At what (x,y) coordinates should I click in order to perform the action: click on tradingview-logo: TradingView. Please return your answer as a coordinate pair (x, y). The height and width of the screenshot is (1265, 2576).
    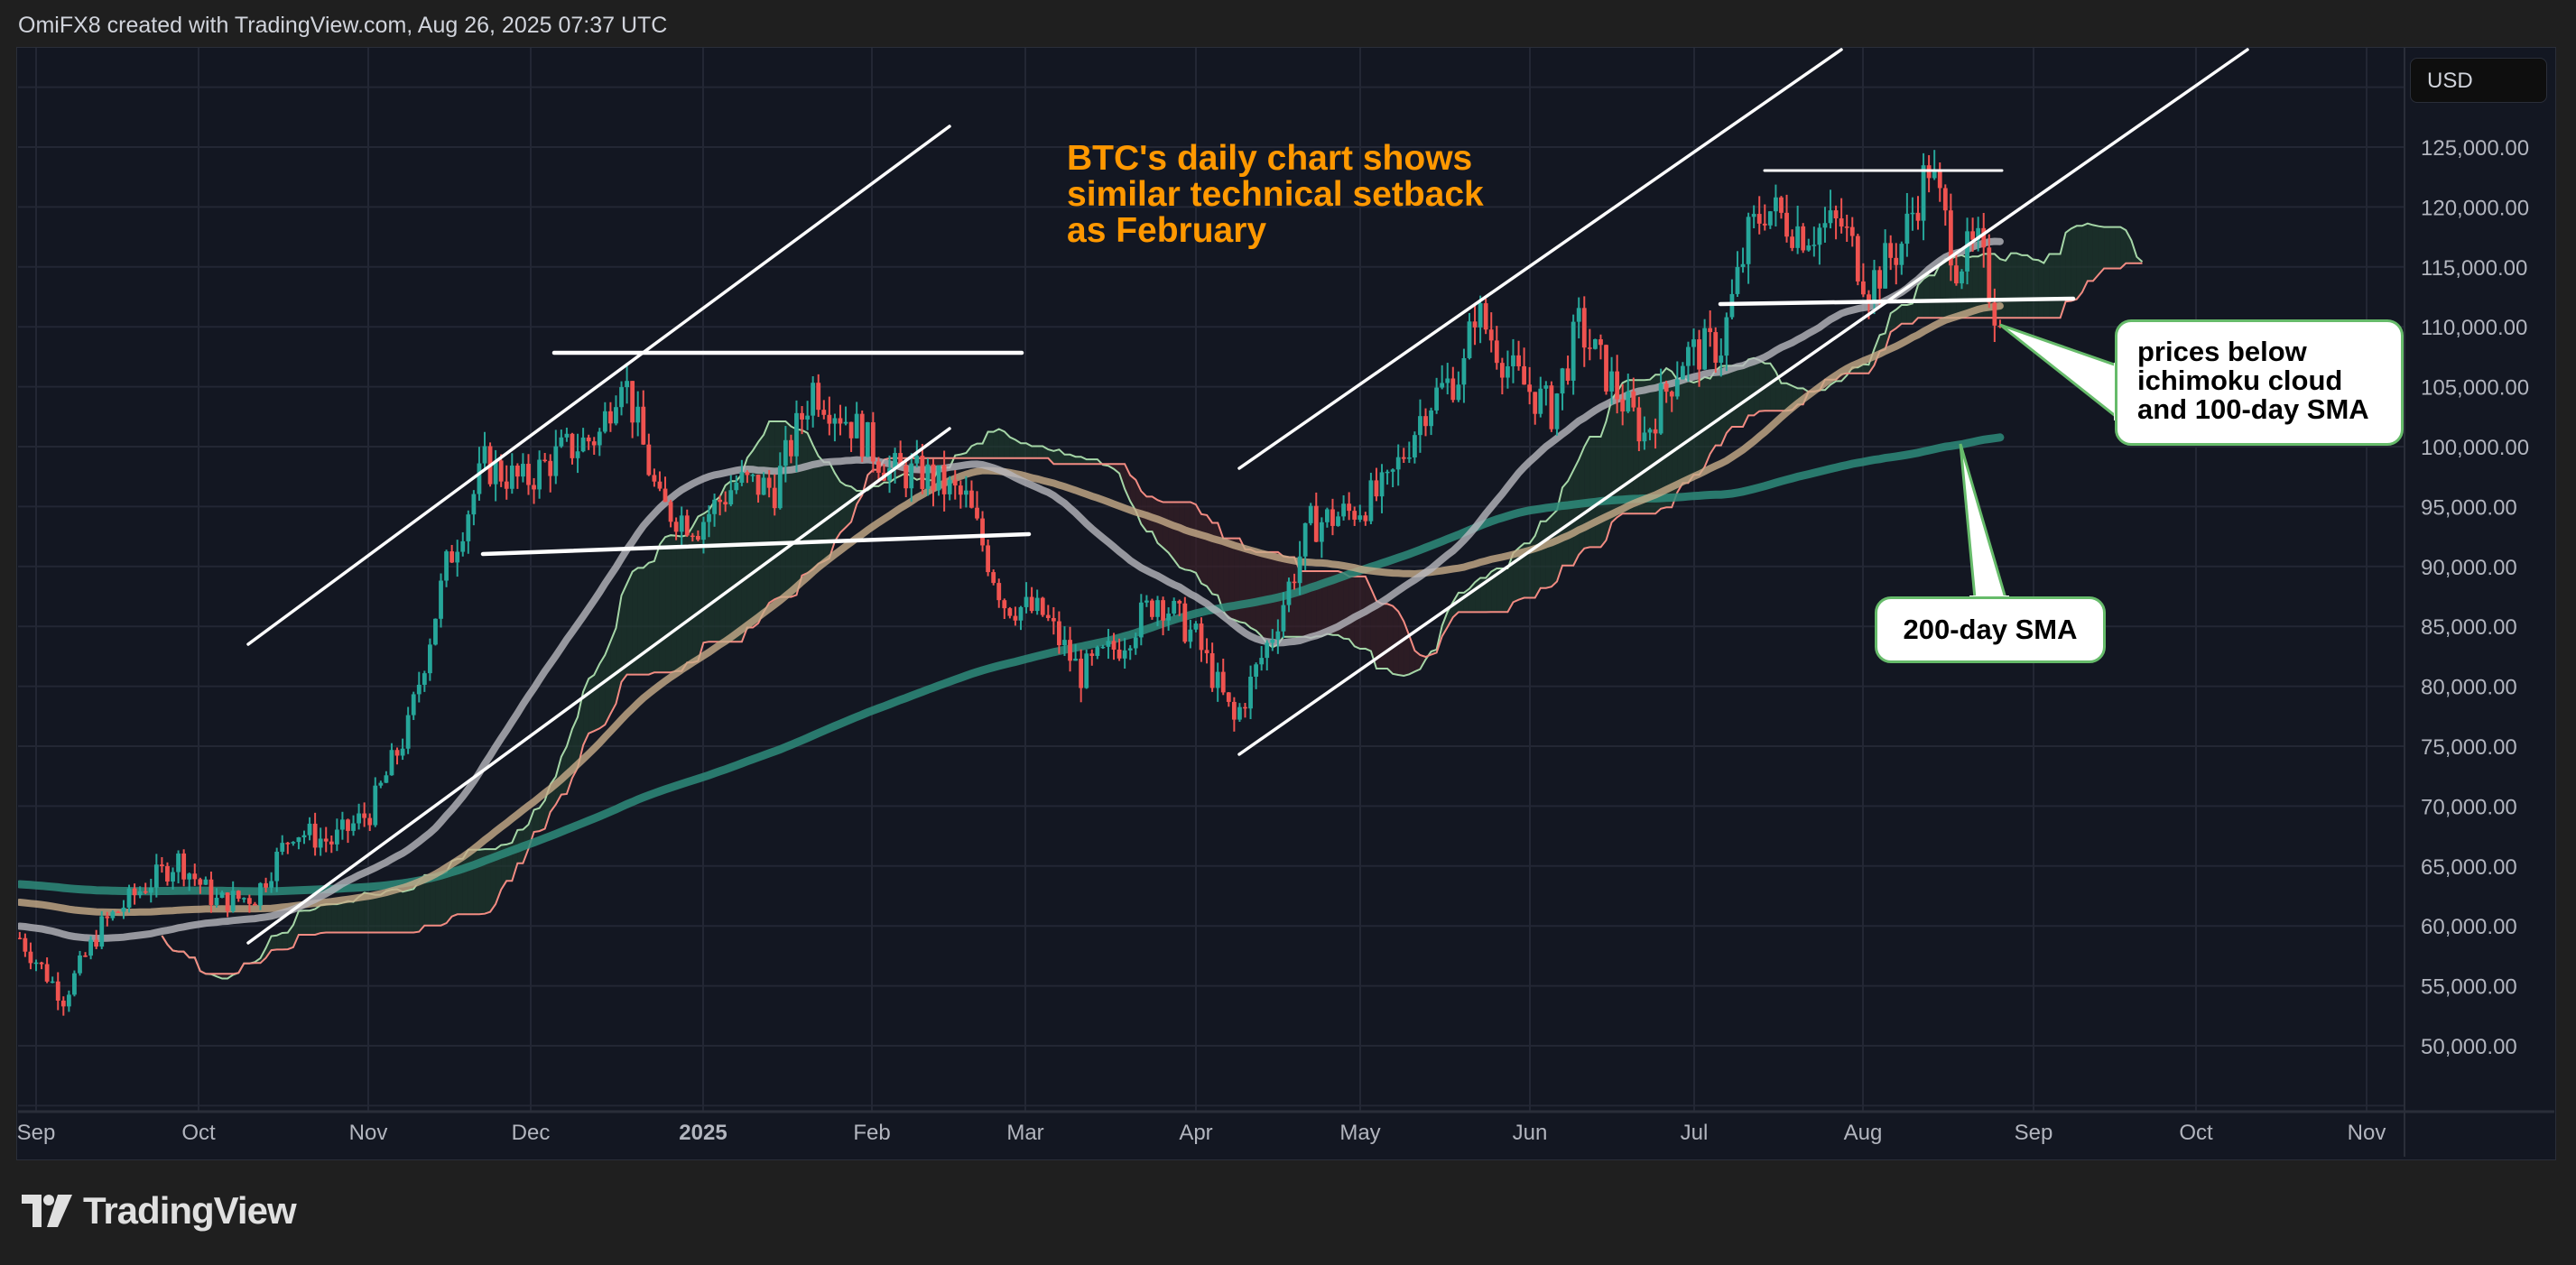
    Looking at the image, I should click on (159, 1211).